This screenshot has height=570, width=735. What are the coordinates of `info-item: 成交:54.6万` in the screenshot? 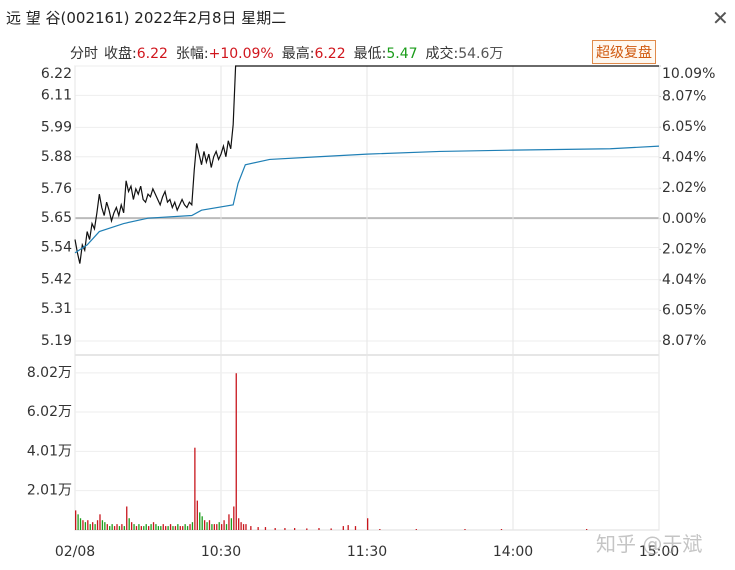 It's located at (466, 53).